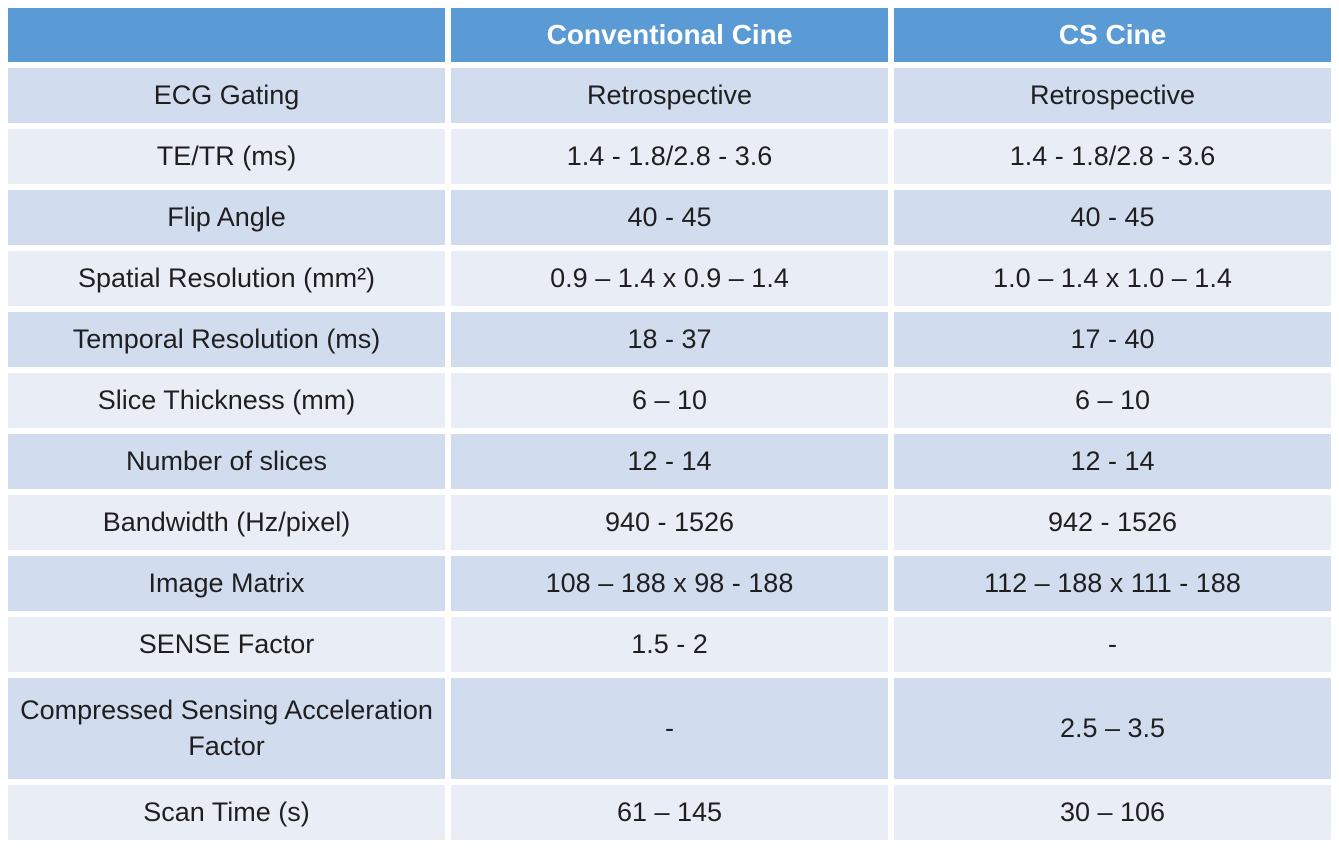  I want to click on row-label: ECG Gating, so click(226, 95).